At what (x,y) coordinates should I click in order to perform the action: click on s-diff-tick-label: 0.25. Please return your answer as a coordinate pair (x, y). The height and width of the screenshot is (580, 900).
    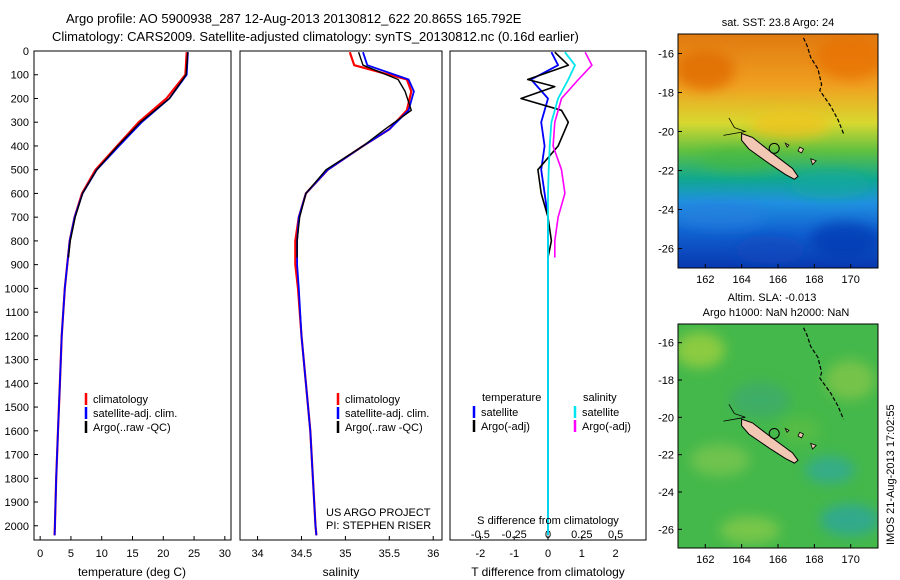
    Looking at the image, I should click on (581, 535).